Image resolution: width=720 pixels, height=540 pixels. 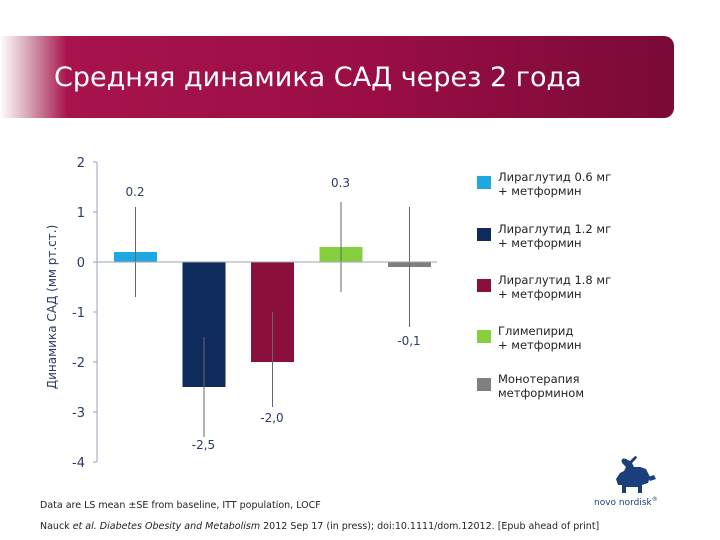 I want to click on y-tick-label: -2, so click(x=78, y=363).